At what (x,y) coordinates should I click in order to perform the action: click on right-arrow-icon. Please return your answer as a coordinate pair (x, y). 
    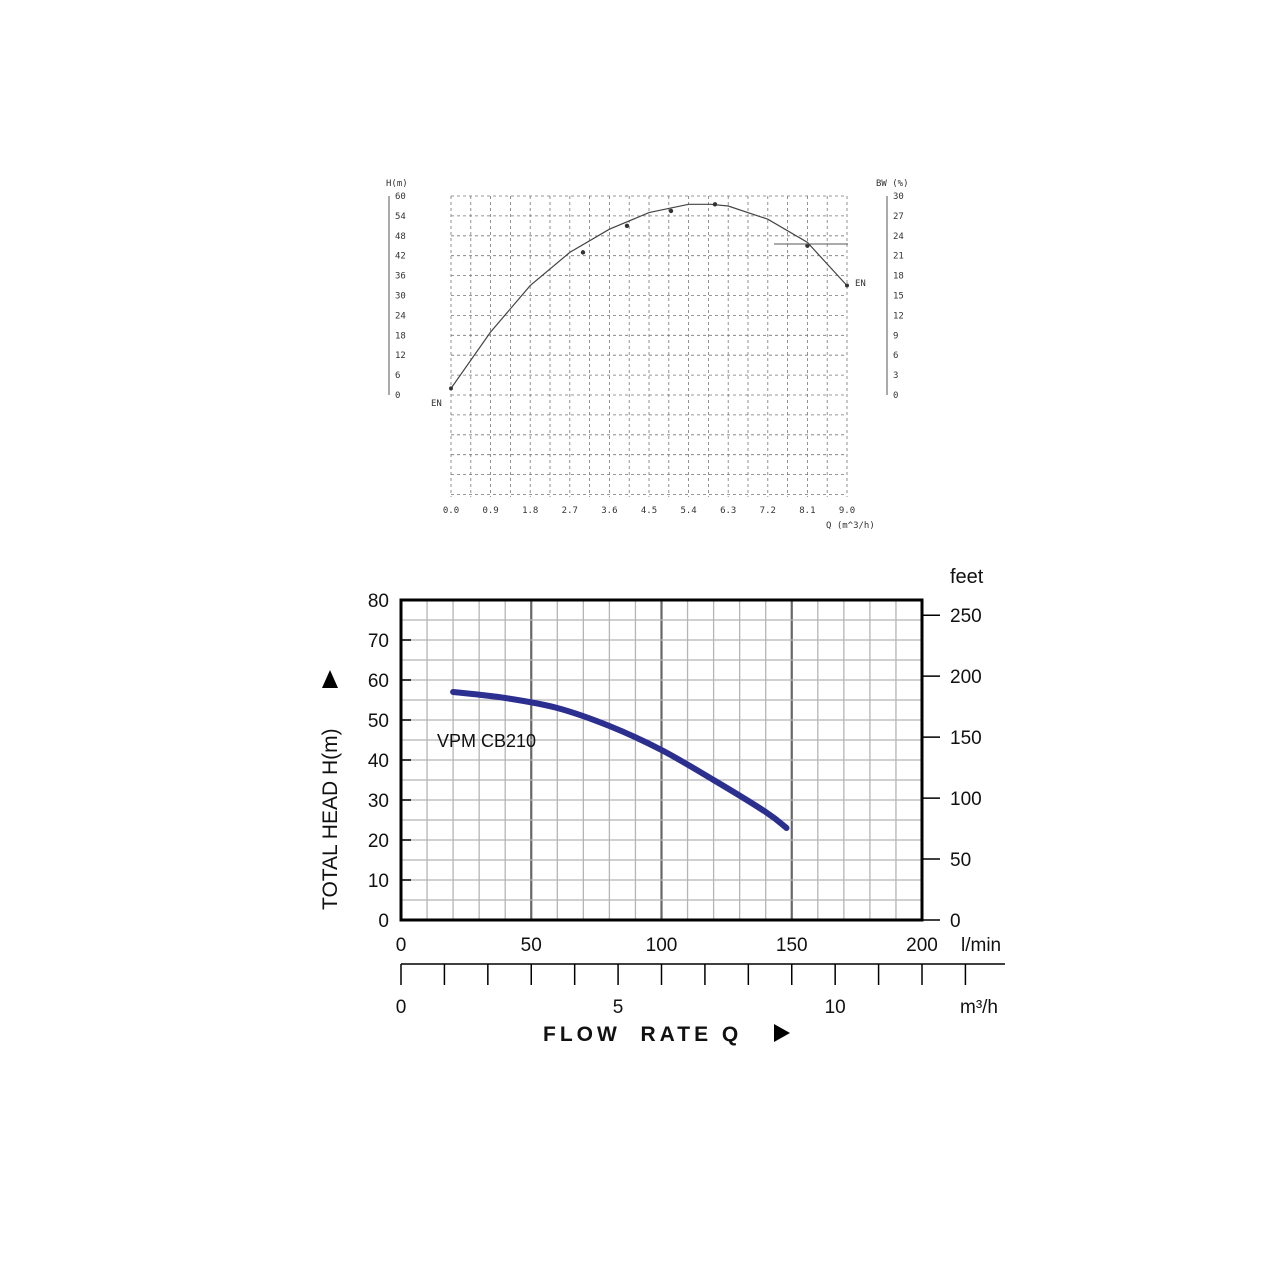
    Looking at the image, I should click on (782, 1033).